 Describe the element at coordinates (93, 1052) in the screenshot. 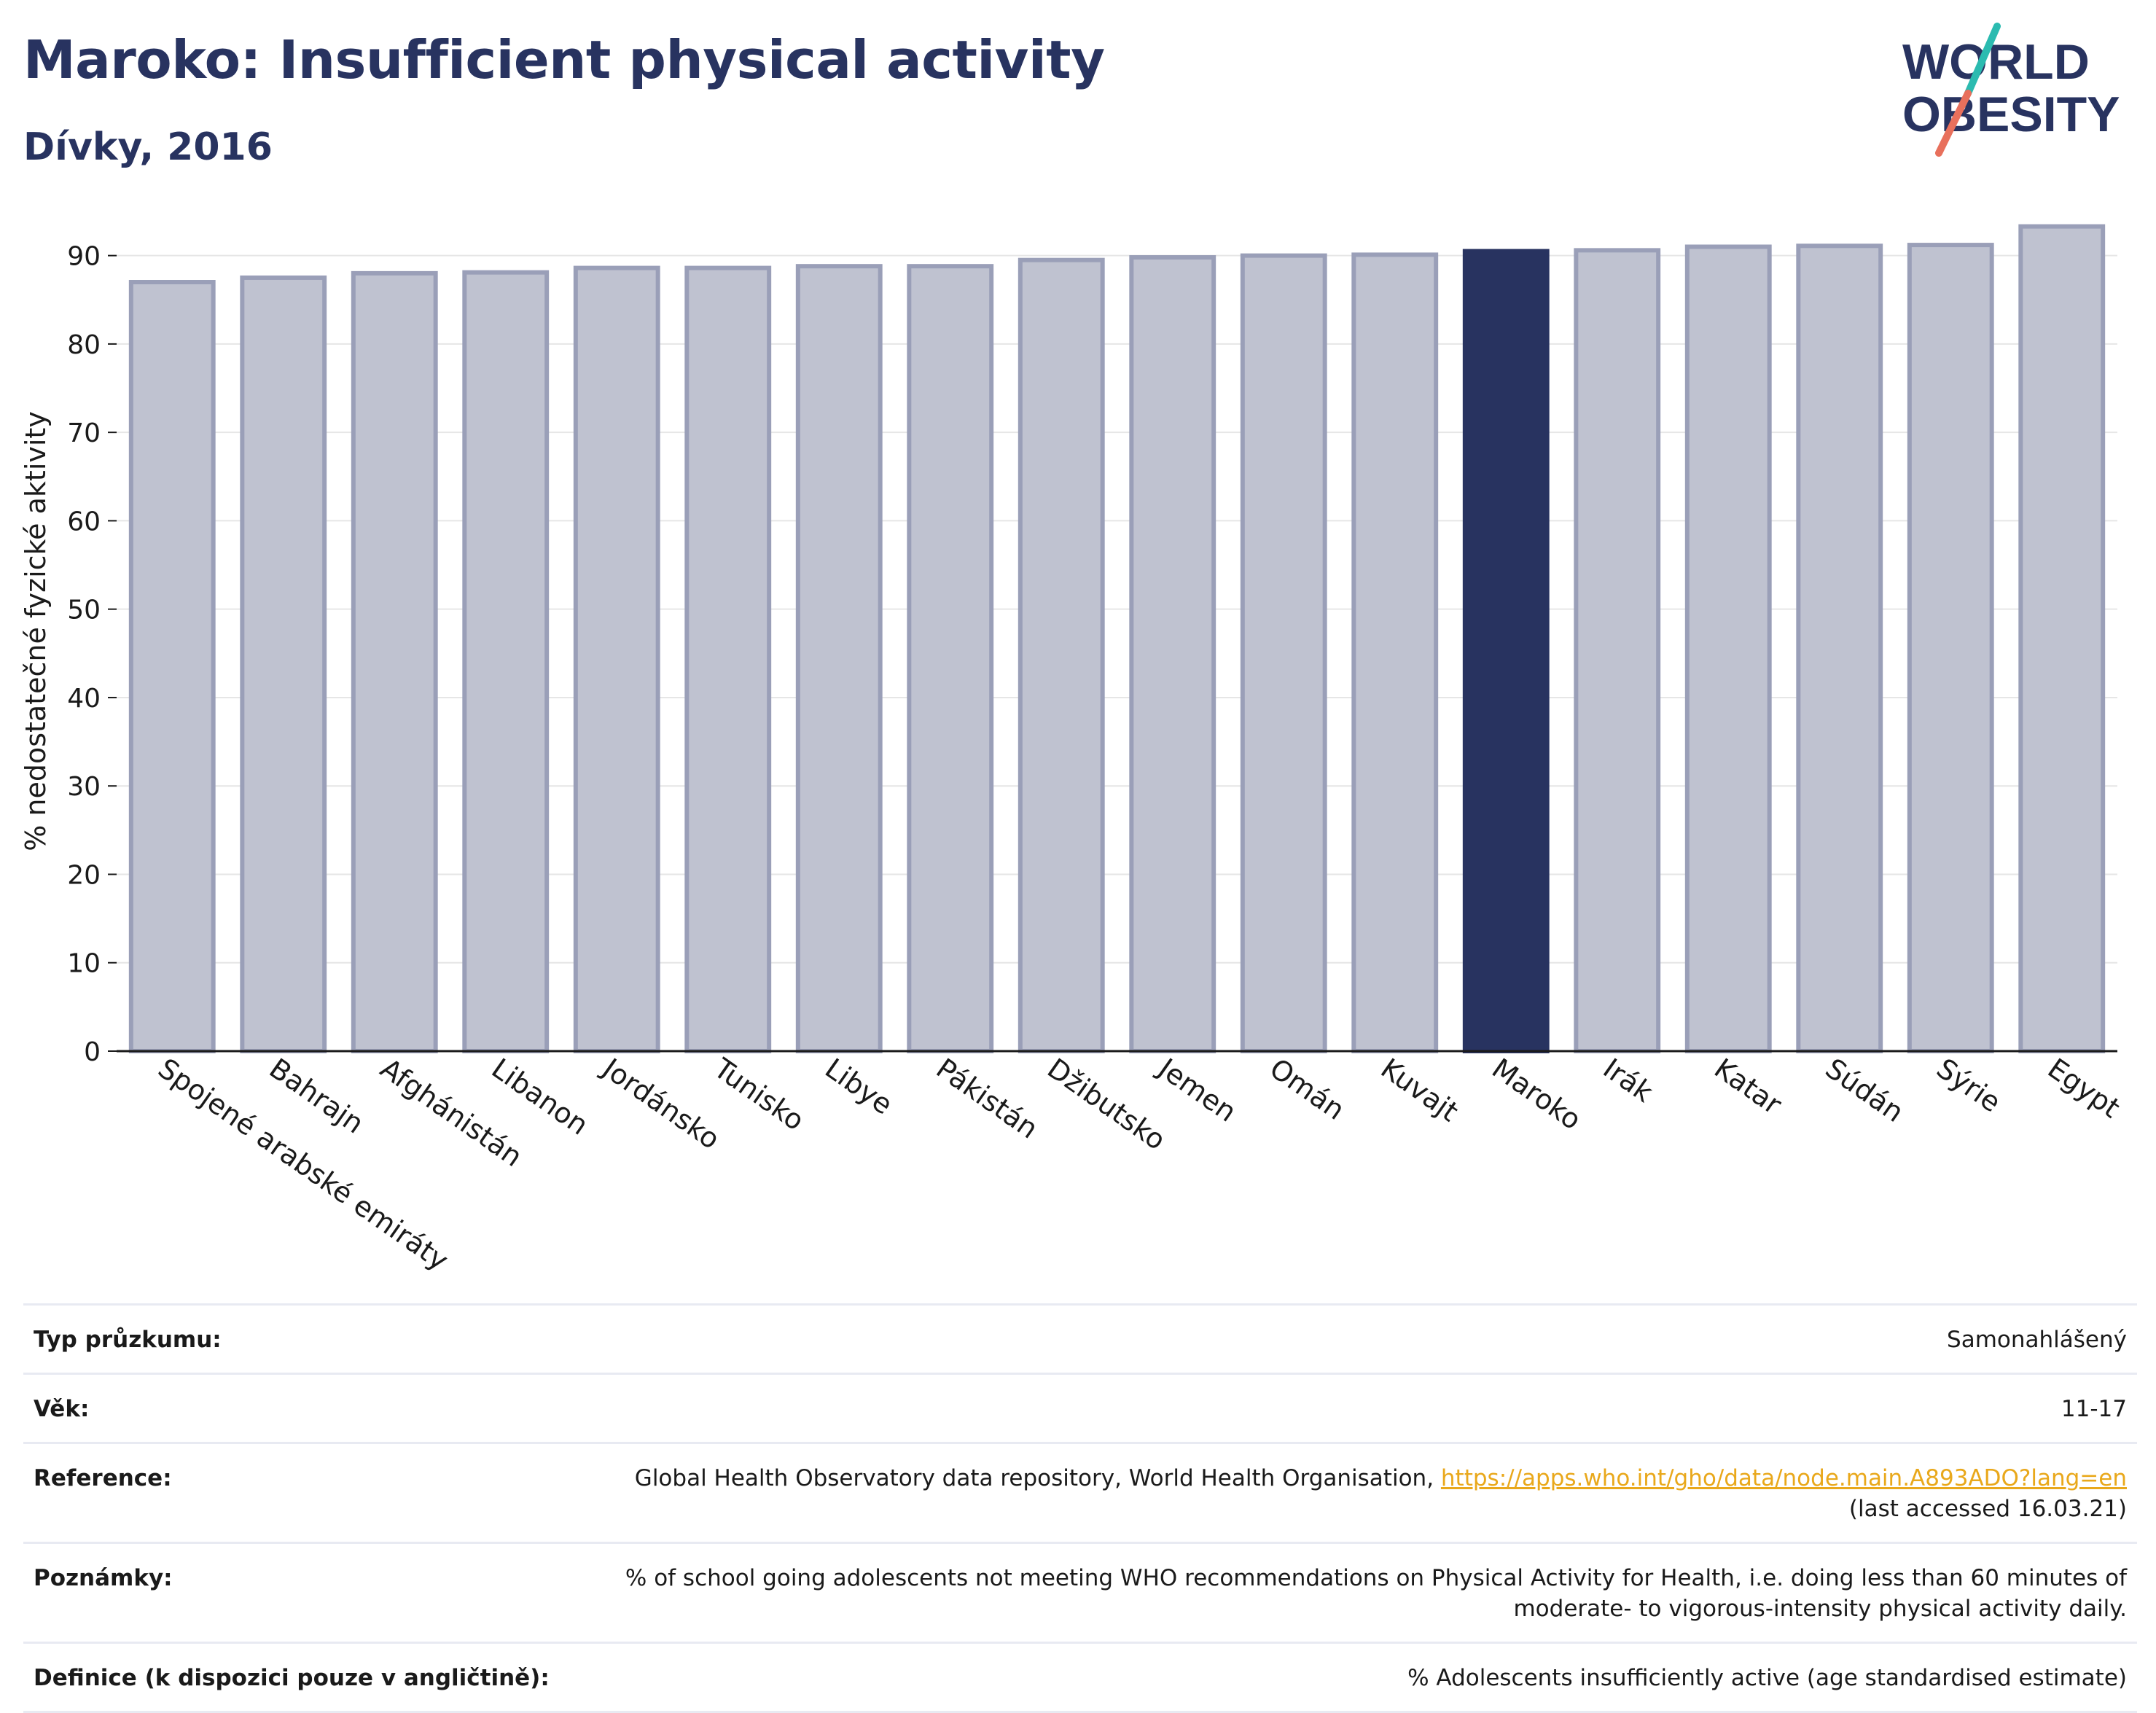

I see `y-tick-label: 0` at that location.